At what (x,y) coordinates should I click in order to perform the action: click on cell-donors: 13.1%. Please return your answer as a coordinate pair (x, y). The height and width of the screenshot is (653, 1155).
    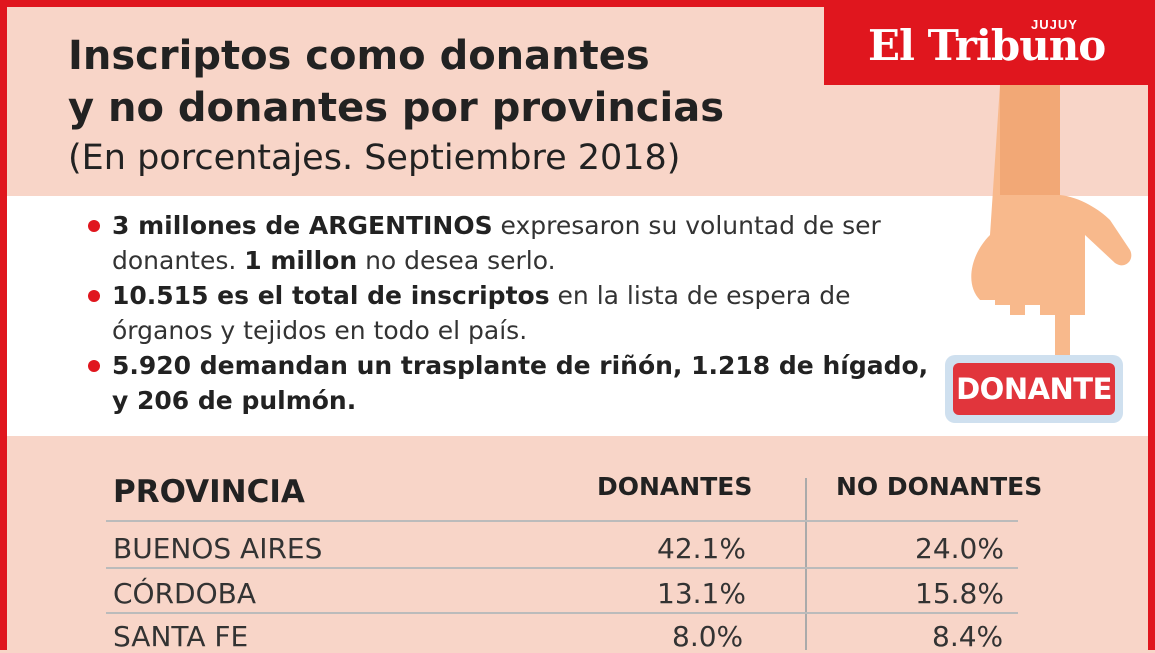
    Looking at the image, I should click on (701, 593).